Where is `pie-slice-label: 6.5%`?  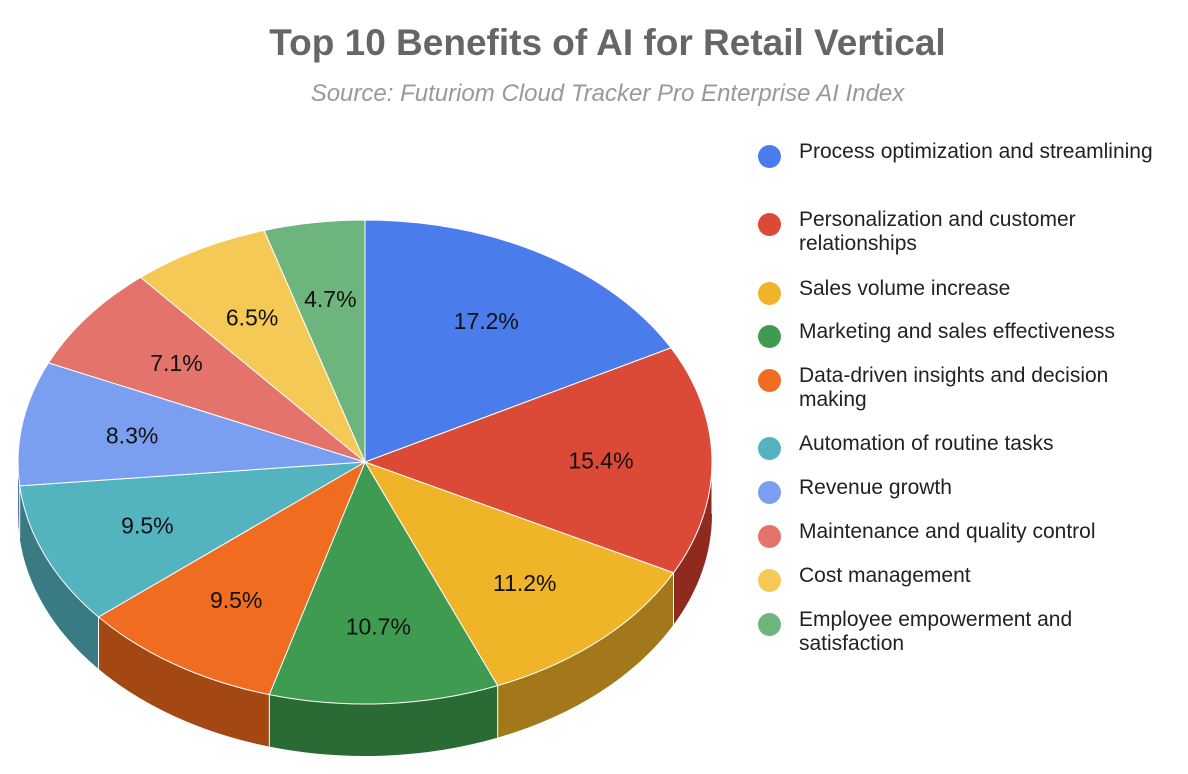
pie-slice-label: 6.5% is located at coordinates (252, 318).